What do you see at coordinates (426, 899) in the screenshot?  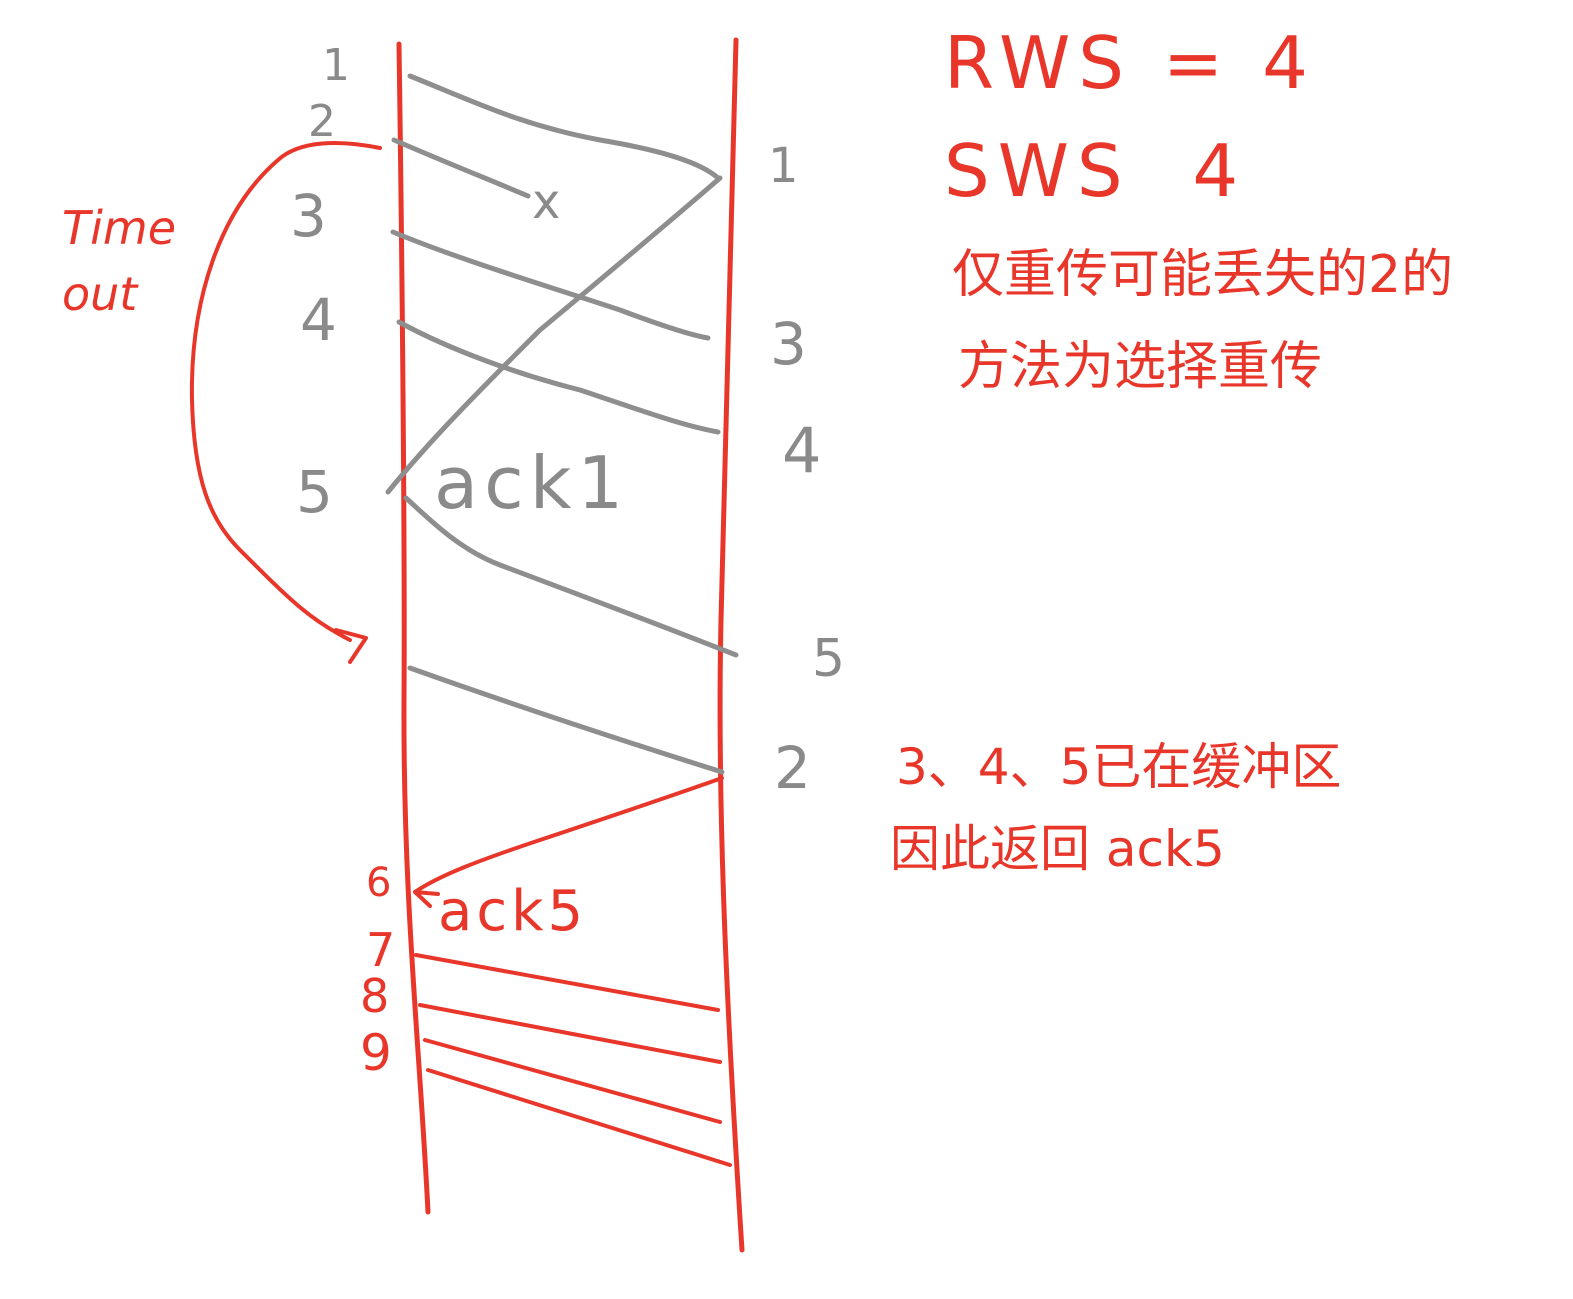 I see `ack-5-arrowhead` at bounding box center [426, 899].